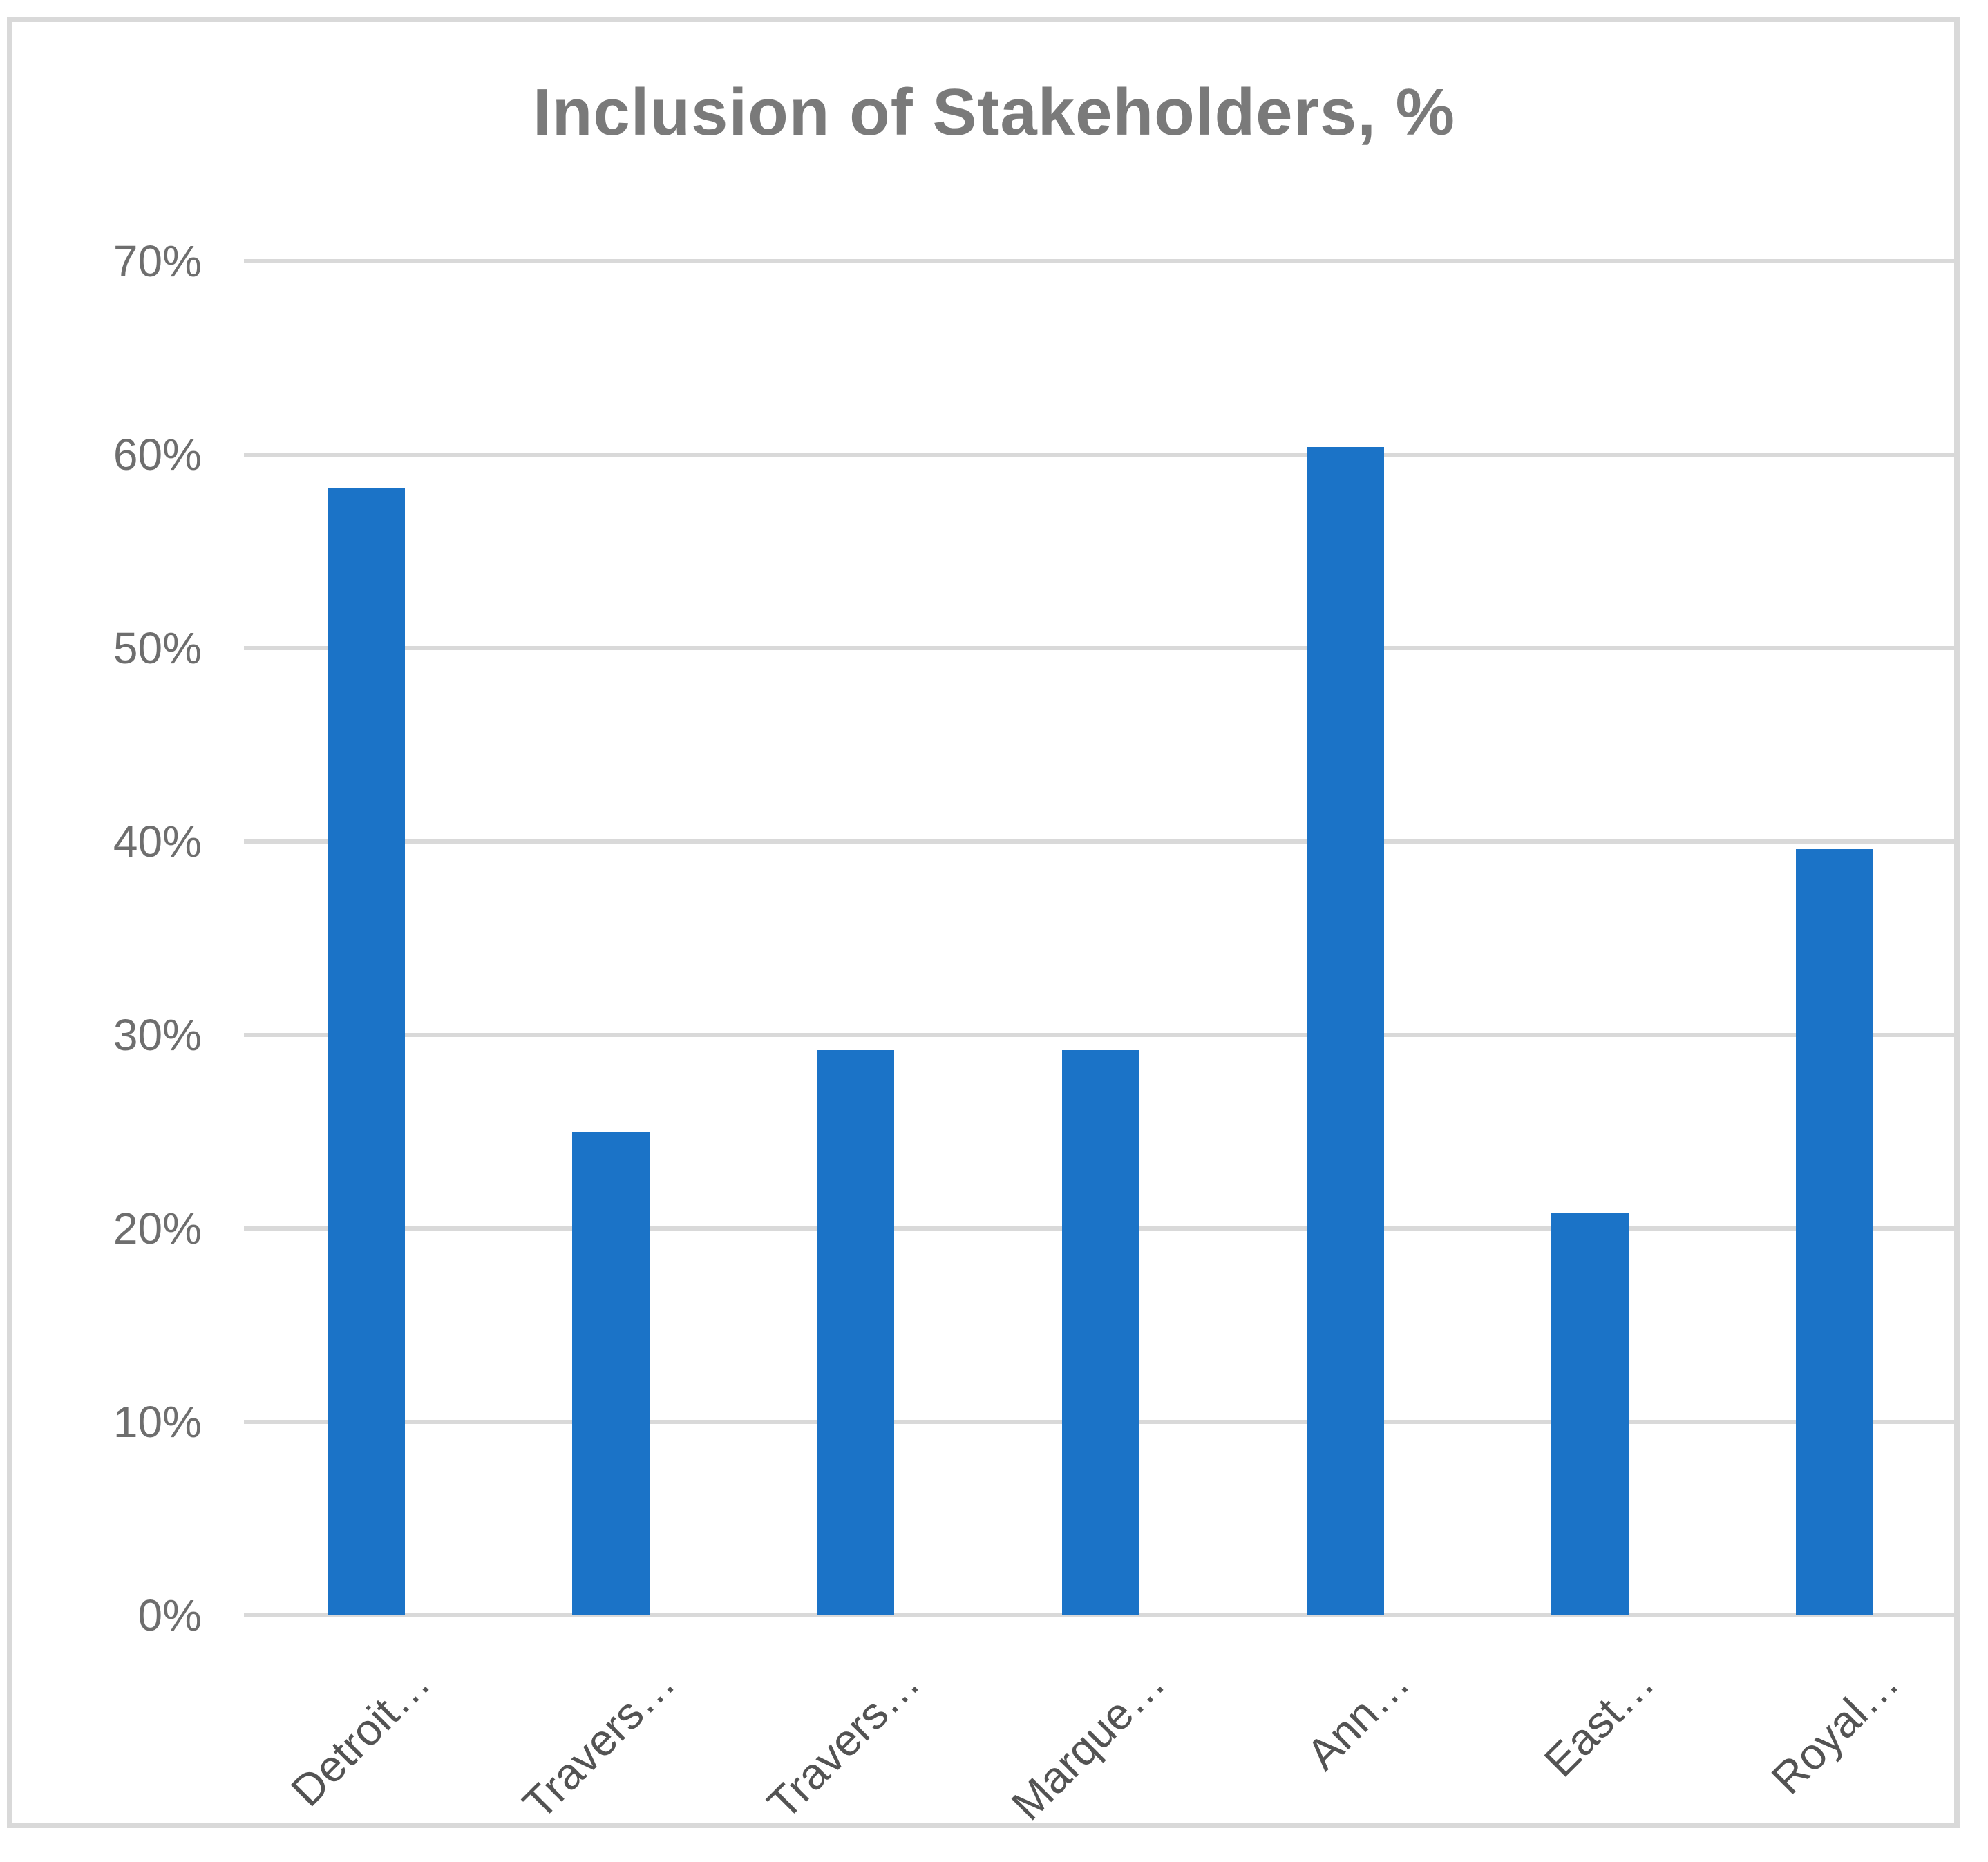 This screenshot has height=1862, width=1988. Describe the element at coordinates (157, 1422) in the screenshot. I see `y-axis-tick-label: 10%` at that location.